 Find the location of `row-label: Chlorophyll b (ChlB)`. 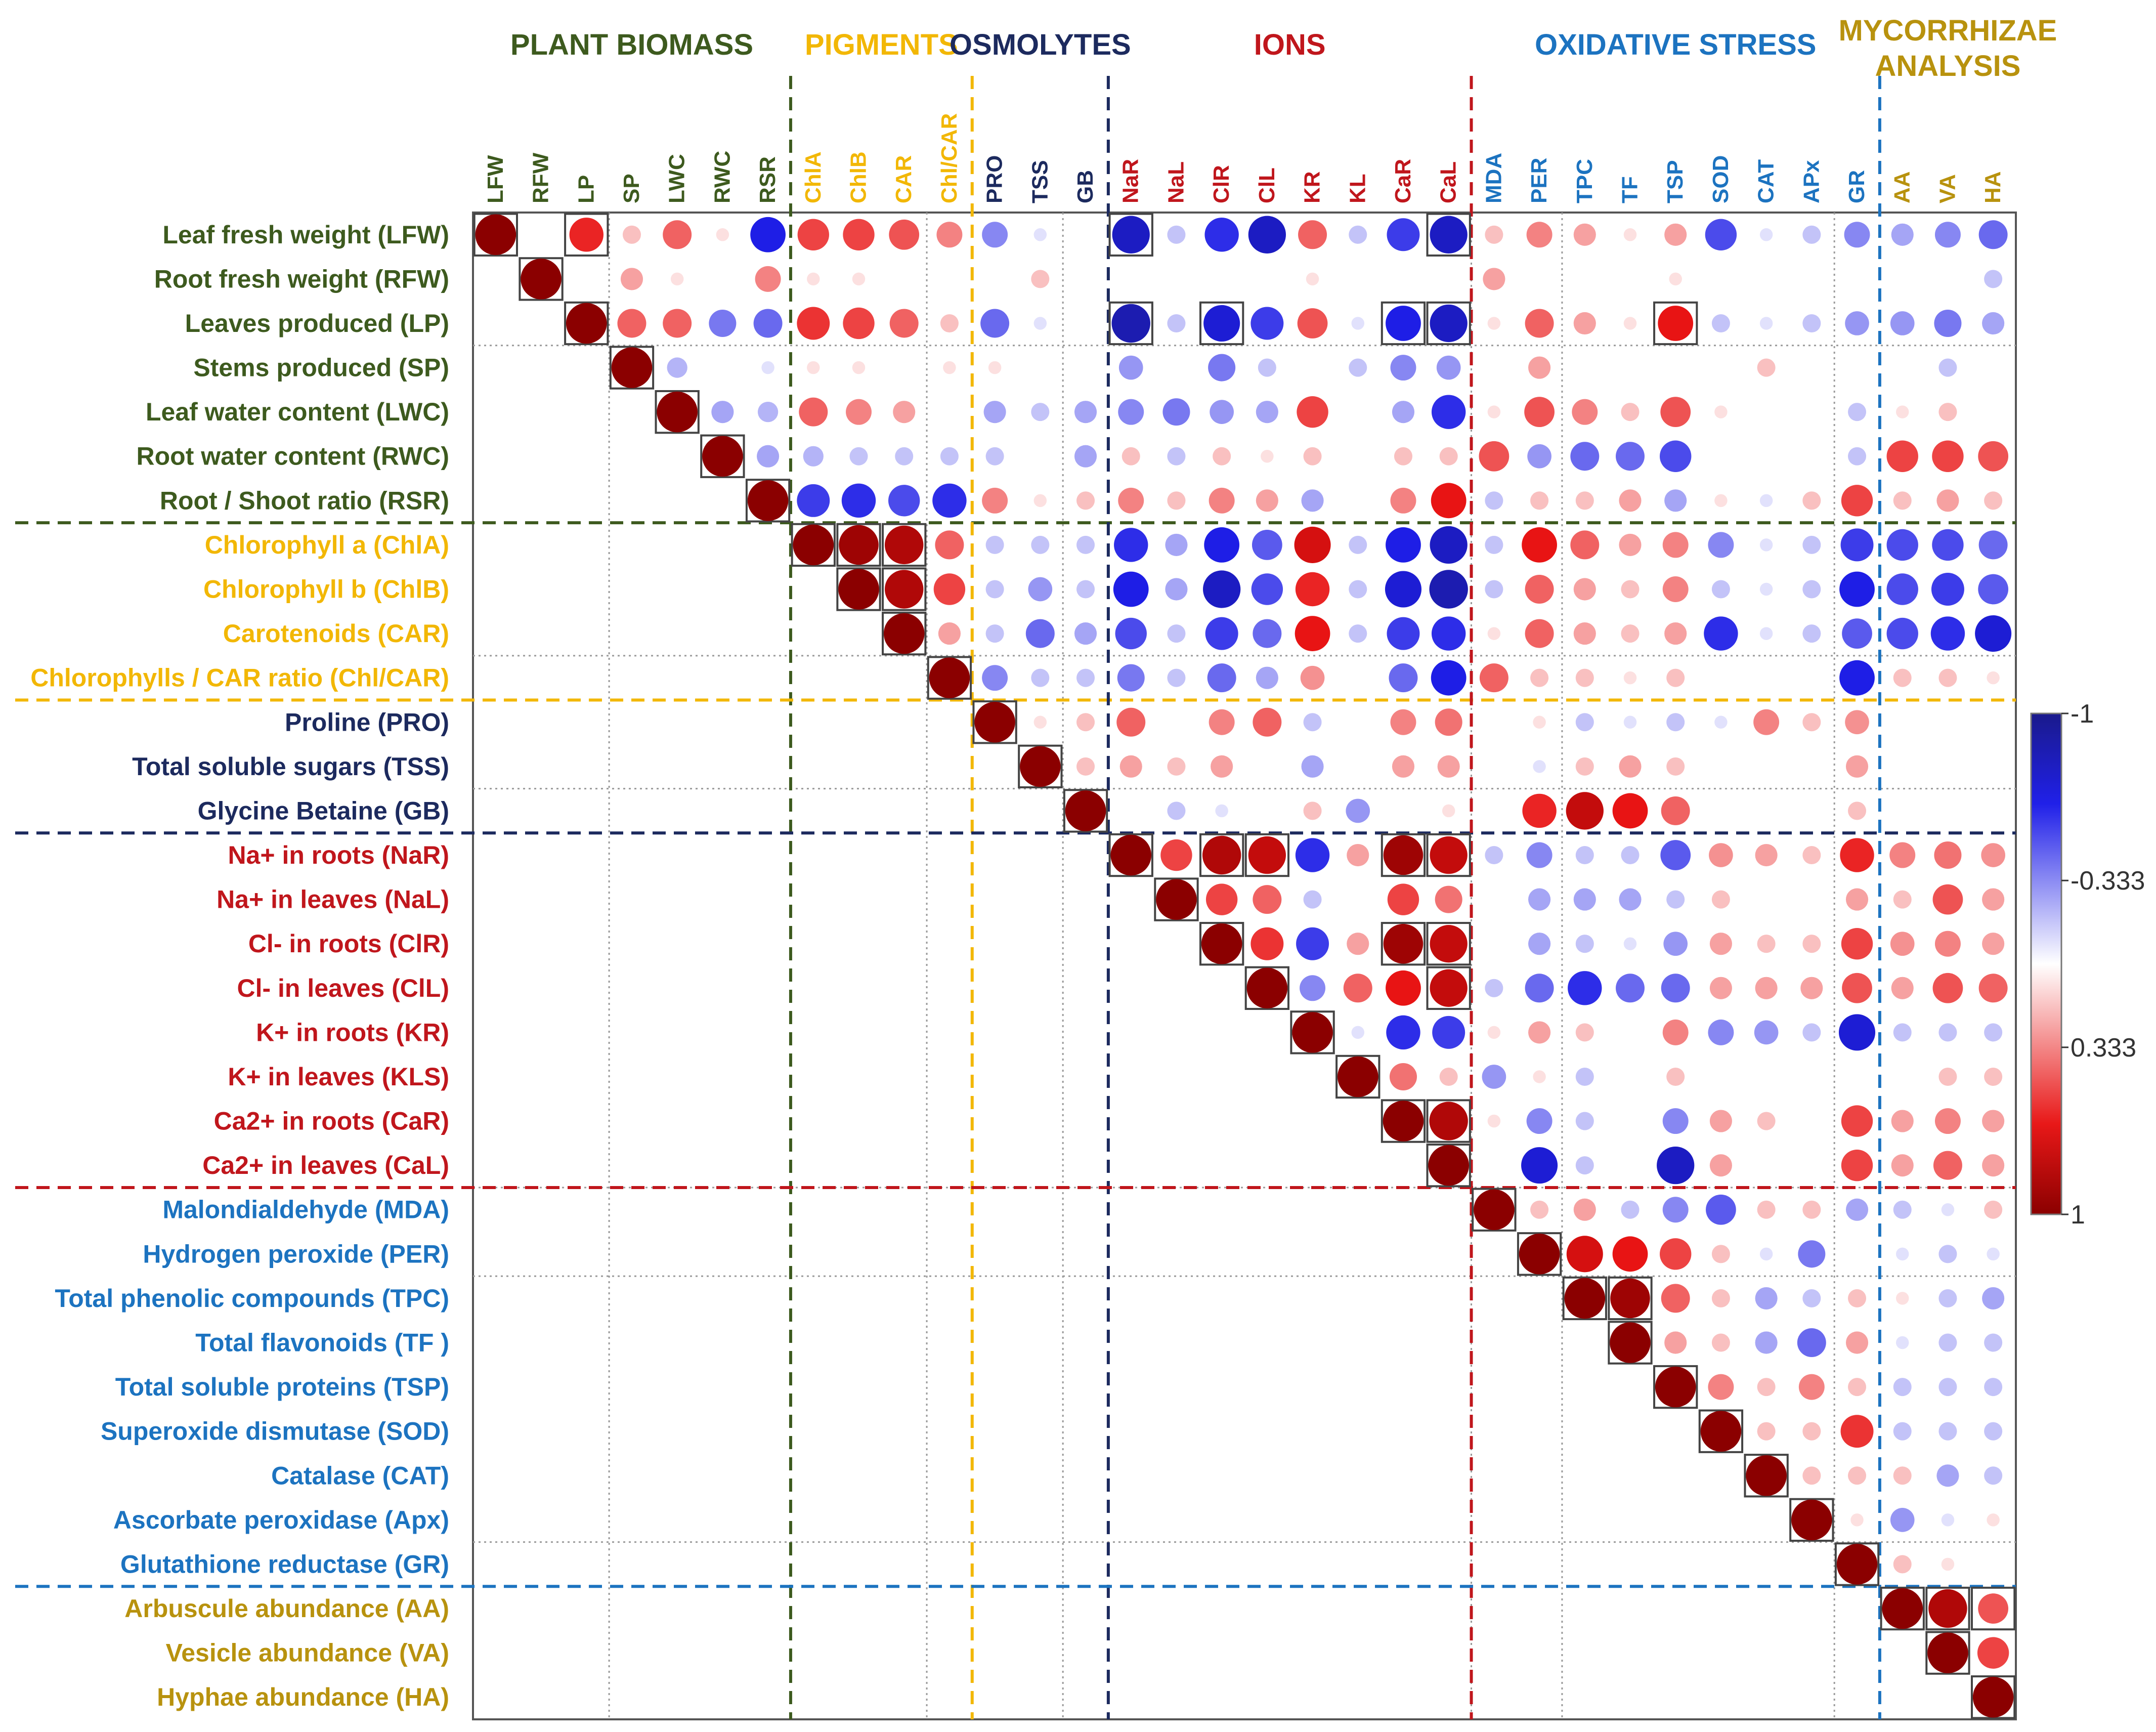

row-label: Chlorophyll b (ChlB) is located at coordinates (326, 589).